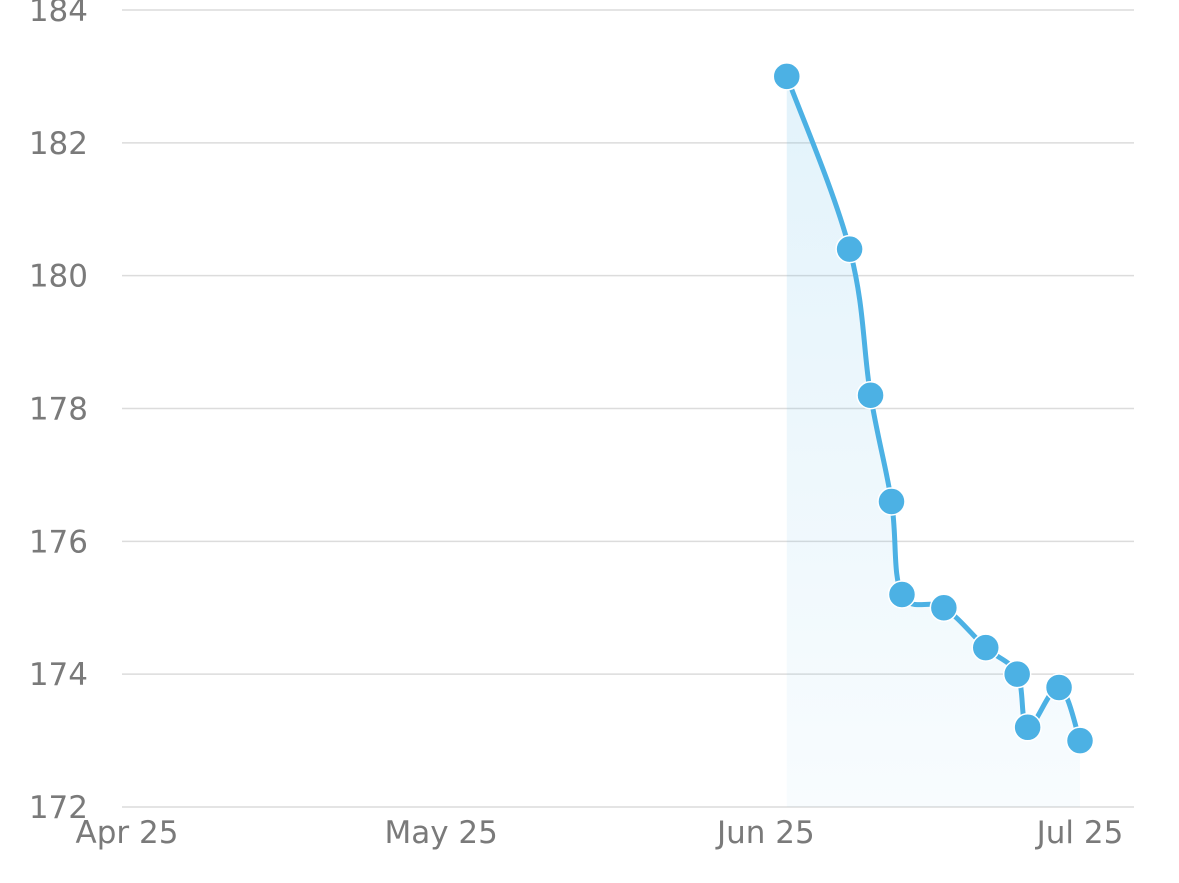  I want to click on y-tick-label: 172, so click(58, 808).